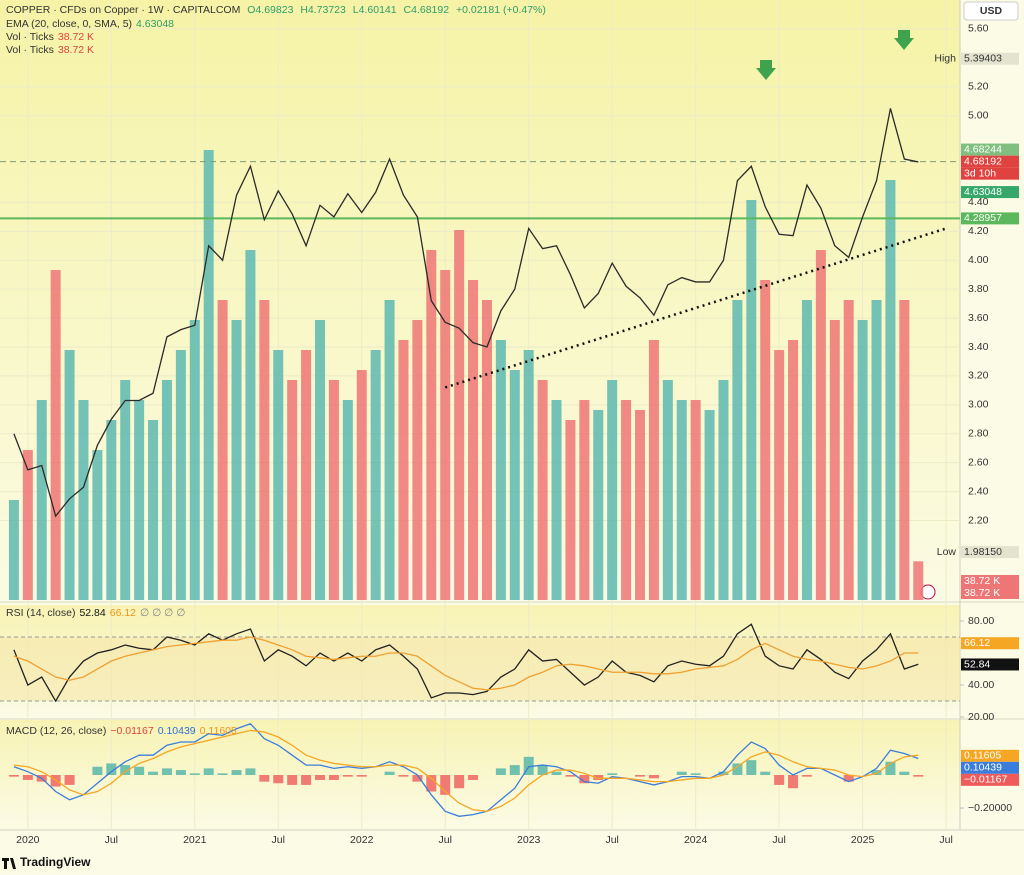  What do you see at coordinates (983, 192) in the screenshot?
I see `level-label: 4.63048` at bounding box center [983, 192].